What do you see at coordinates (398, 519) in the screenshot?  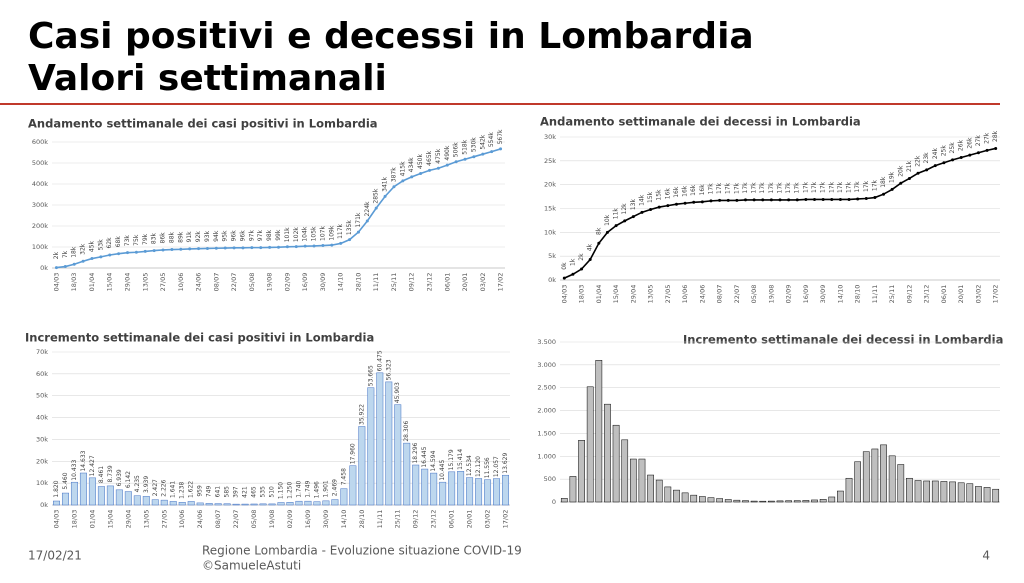 I see `x-tick-label: 25/11` at bounding box center [398, 519].